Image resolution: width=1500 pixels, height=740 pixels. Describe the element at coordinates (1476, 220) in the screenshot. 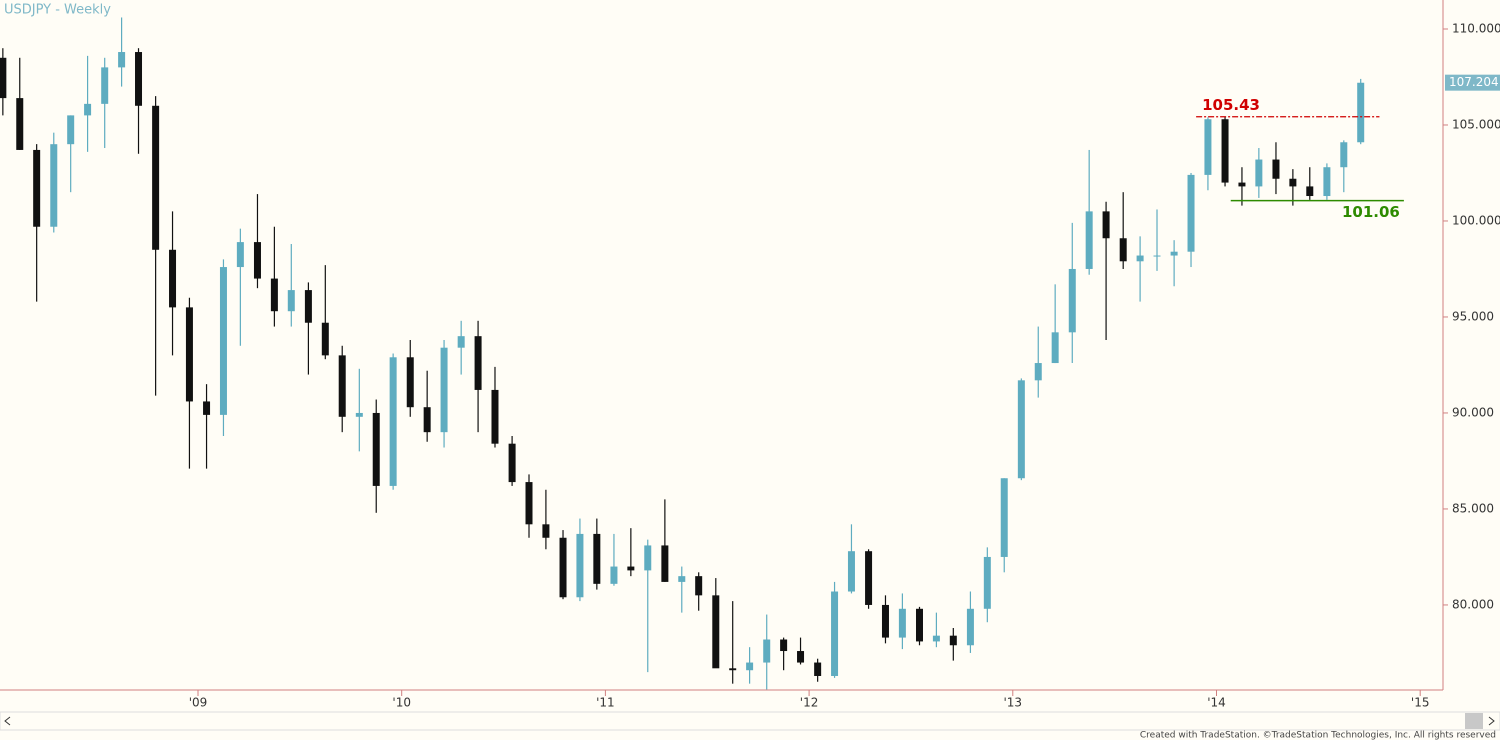

I see `y-tick-label: 100.000` at that location.